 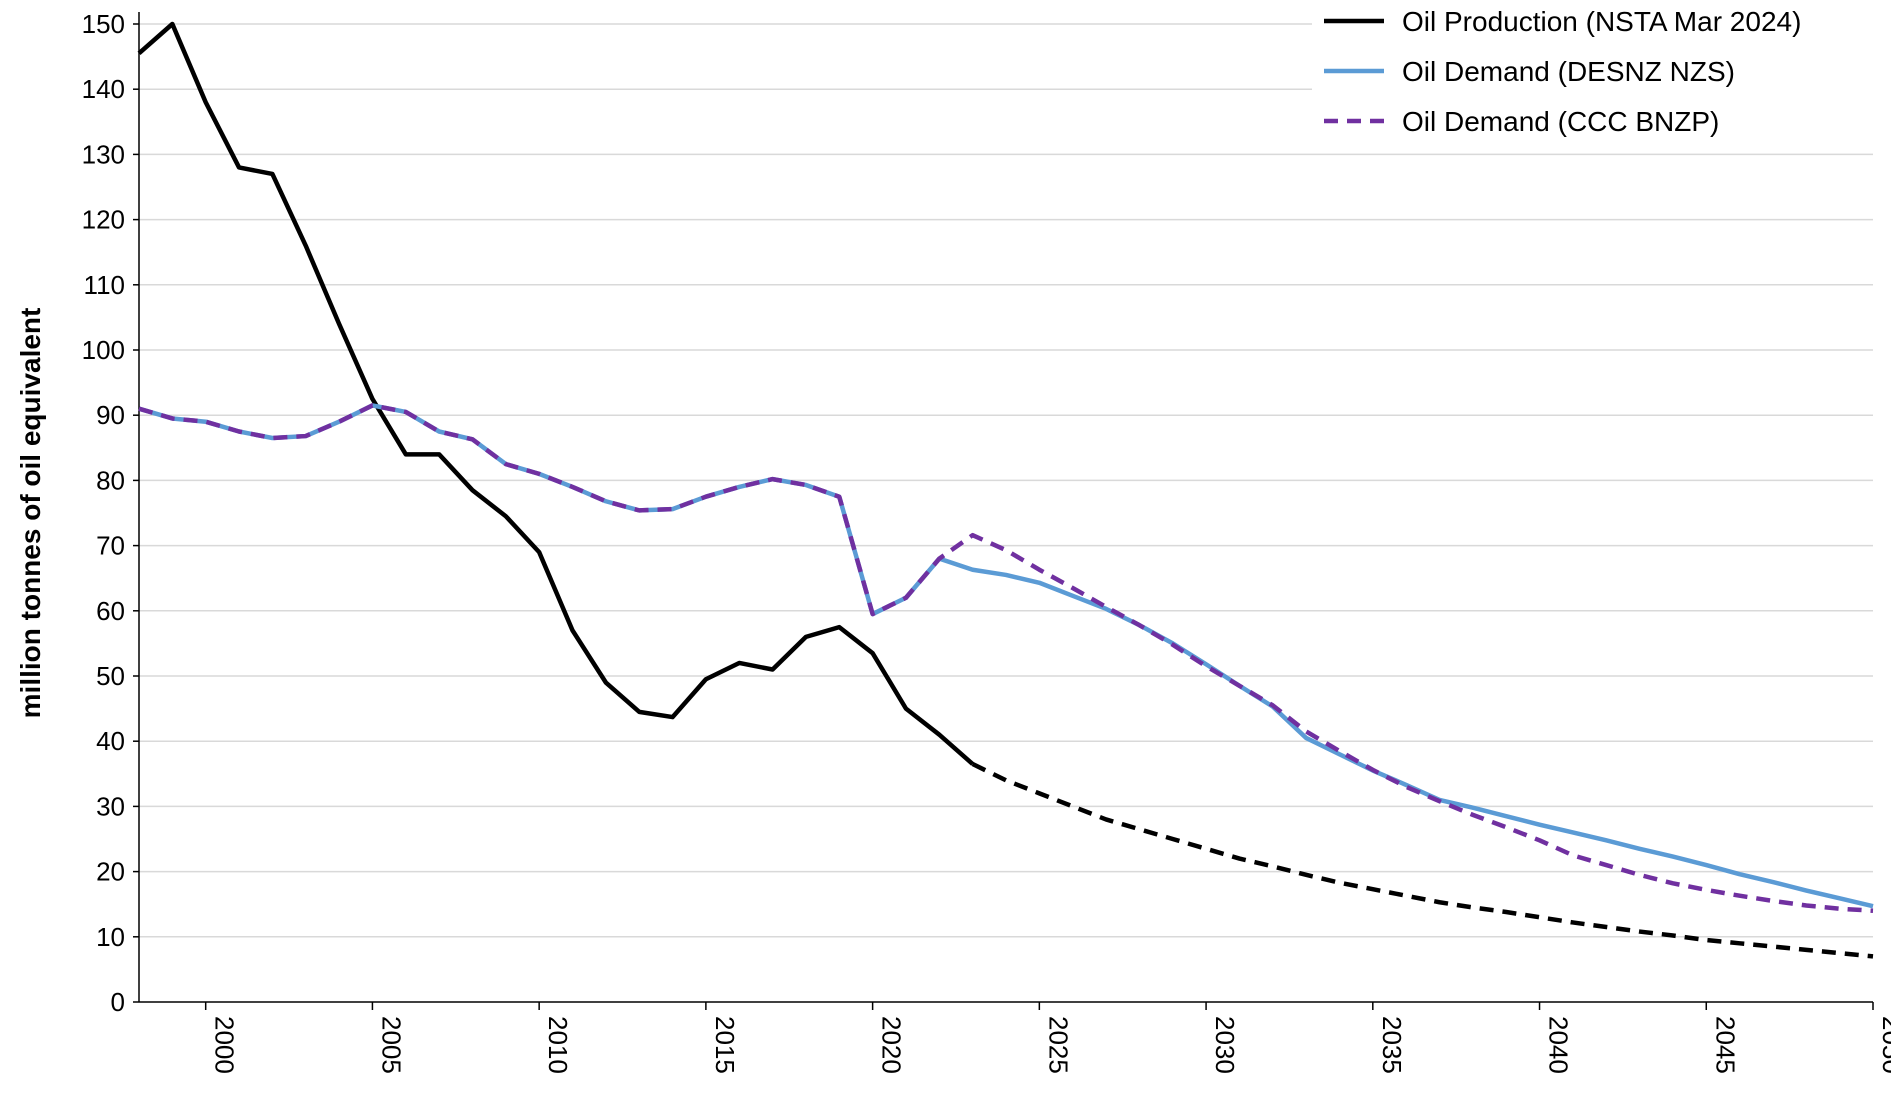 What do you see at coordinates (110, 741) in the screenshot?
I see `y-tick-label: 40` at bounding box center [110, 741].